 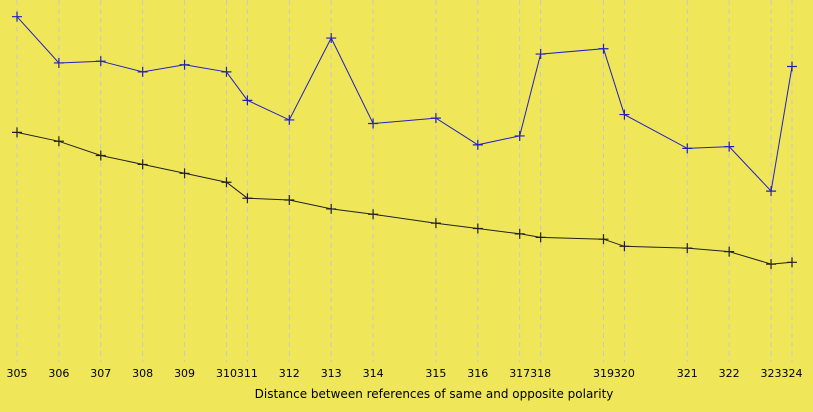 I want to click on x-tick-label: 307, so click(x=100, y=373).